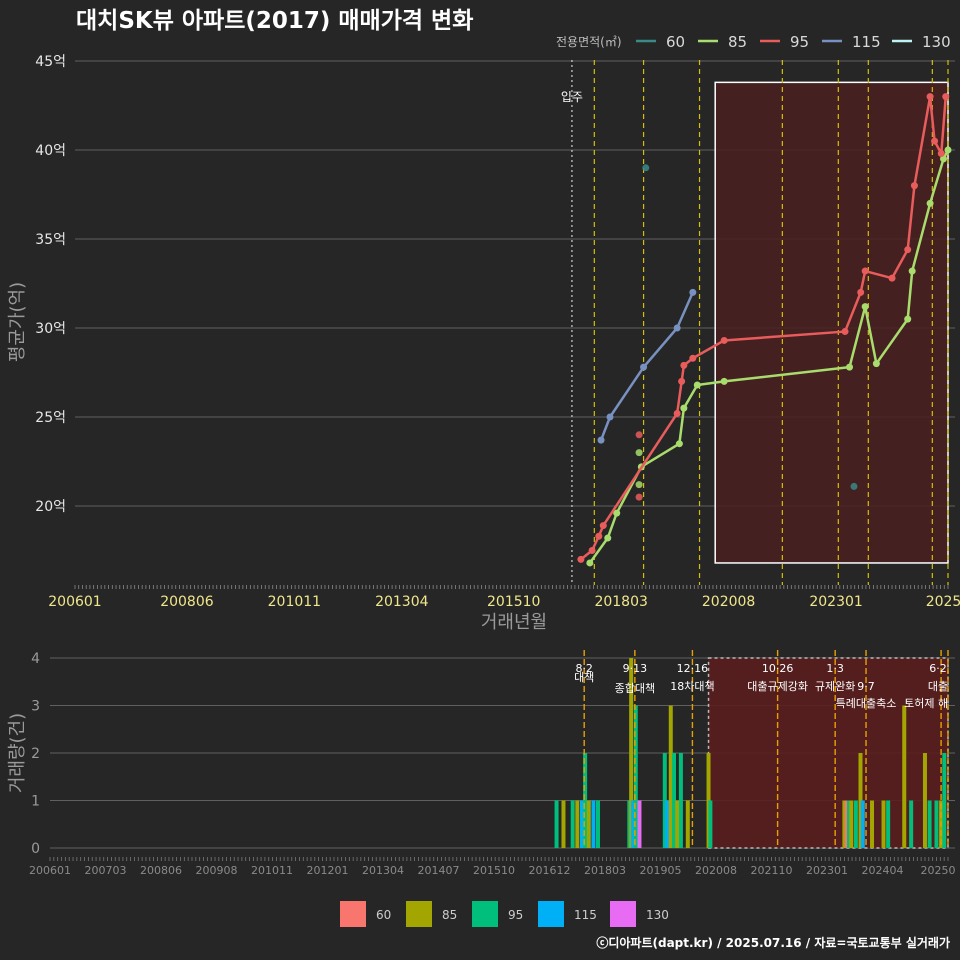  I want to click on event-name-label: 대출규제강화, so click(777, 686).